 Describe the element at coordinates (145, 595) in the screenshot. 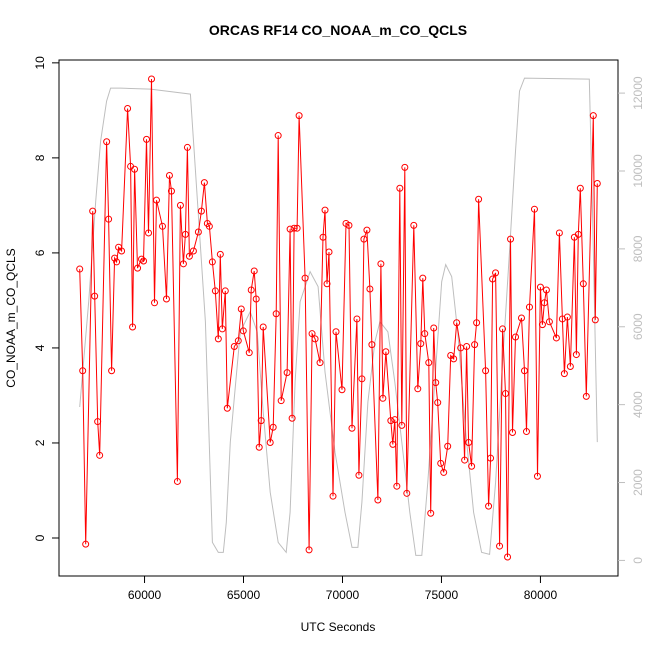

I see `x-tick-label: 60000` at that location.